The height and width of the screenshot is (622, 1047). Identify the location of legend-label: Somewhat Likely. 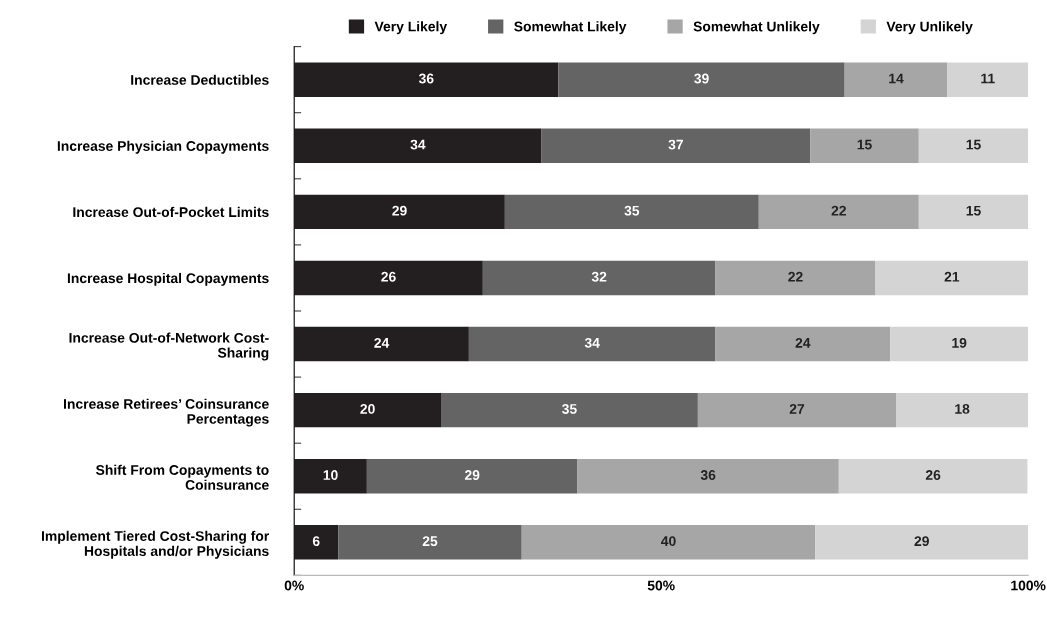
(570, 28).